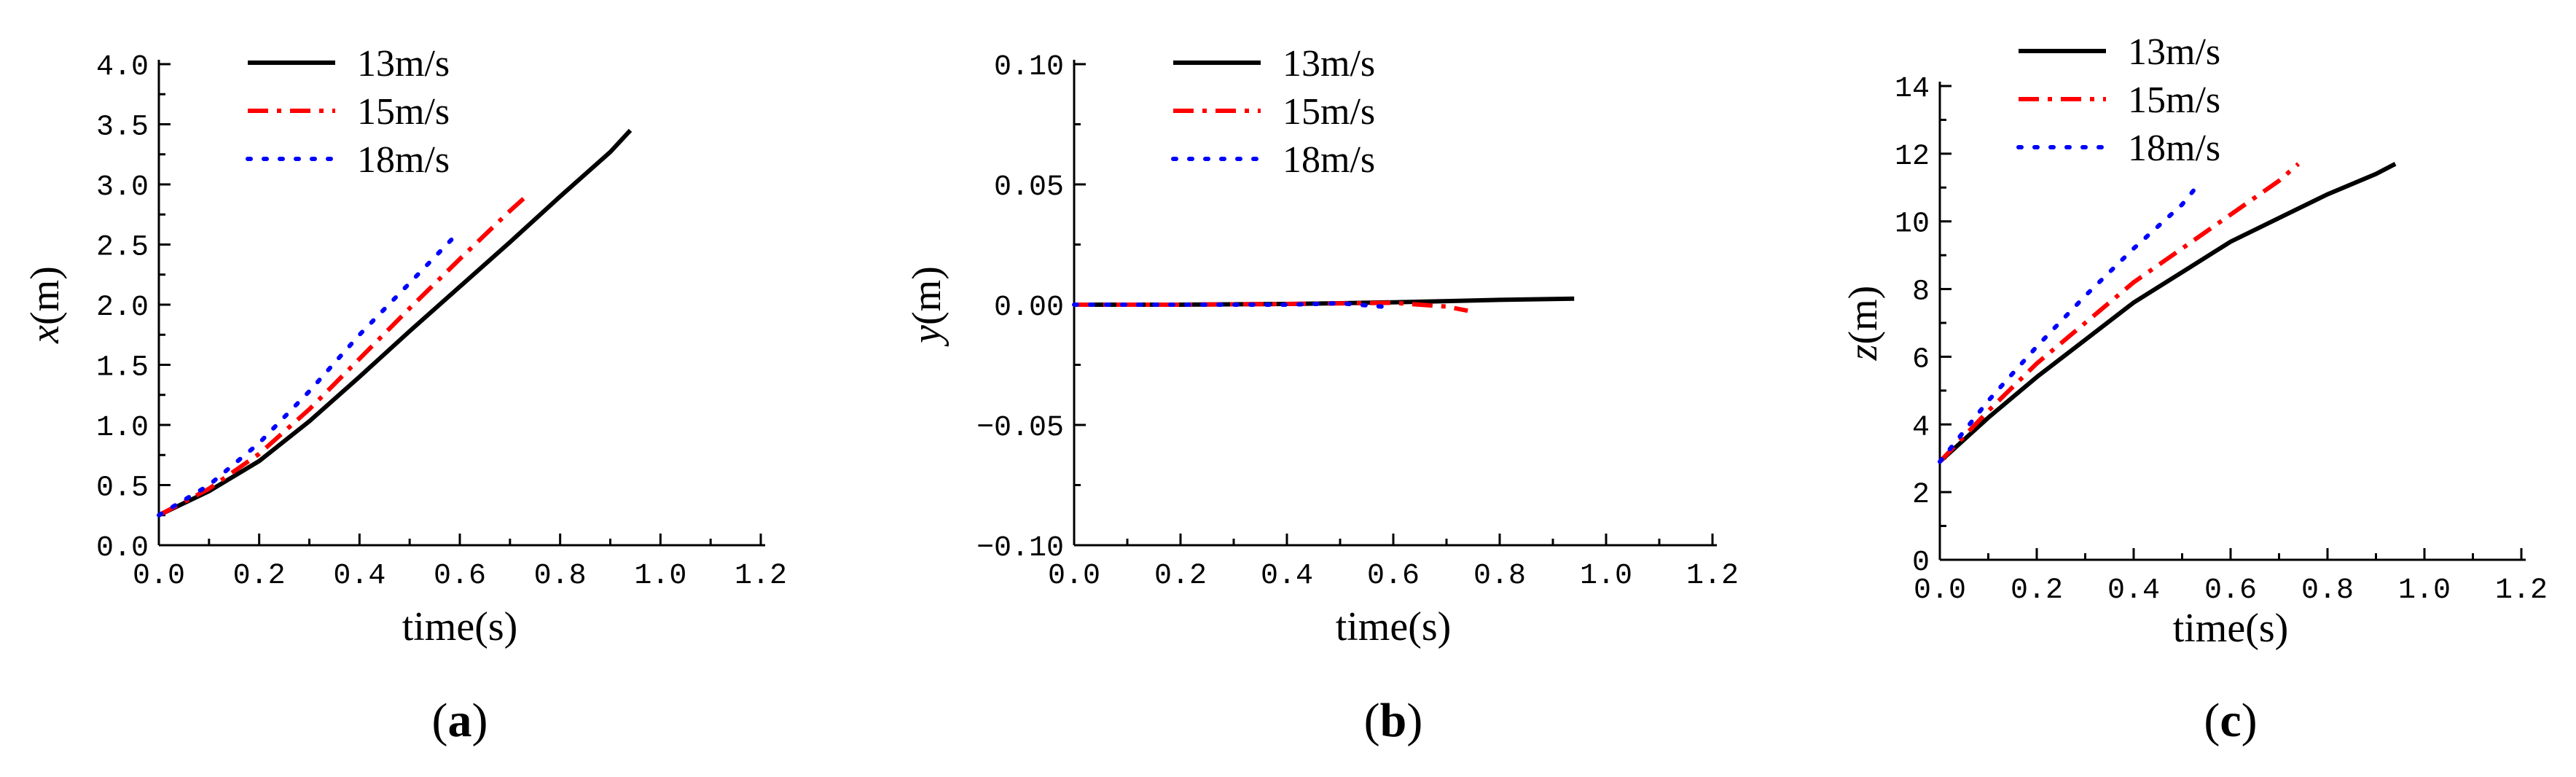  I want to click on y-tick-label: 0.00, so click(1029, 308).